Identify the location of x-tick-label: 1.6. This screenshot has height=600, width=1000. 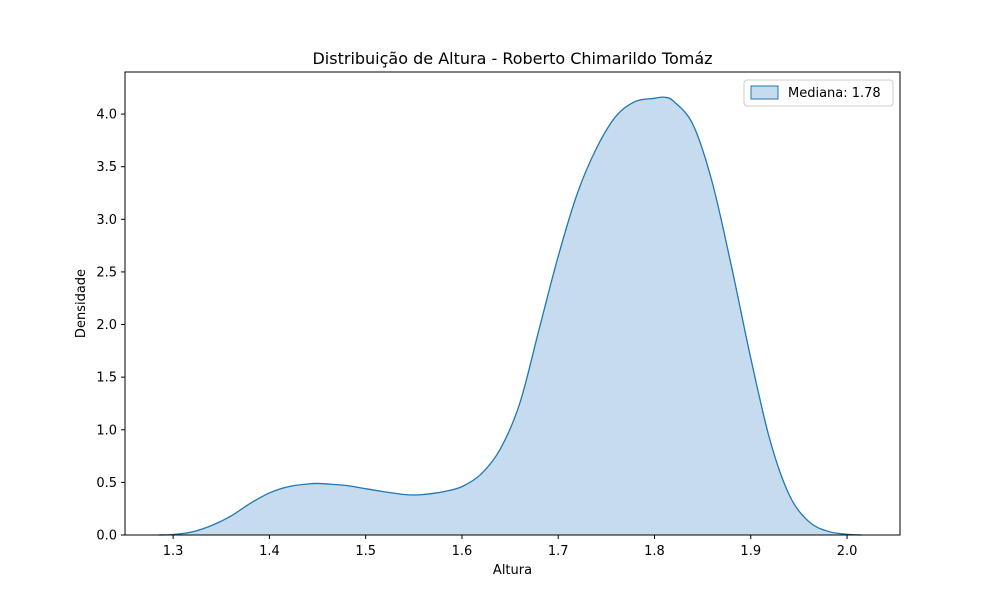
(462, 551).